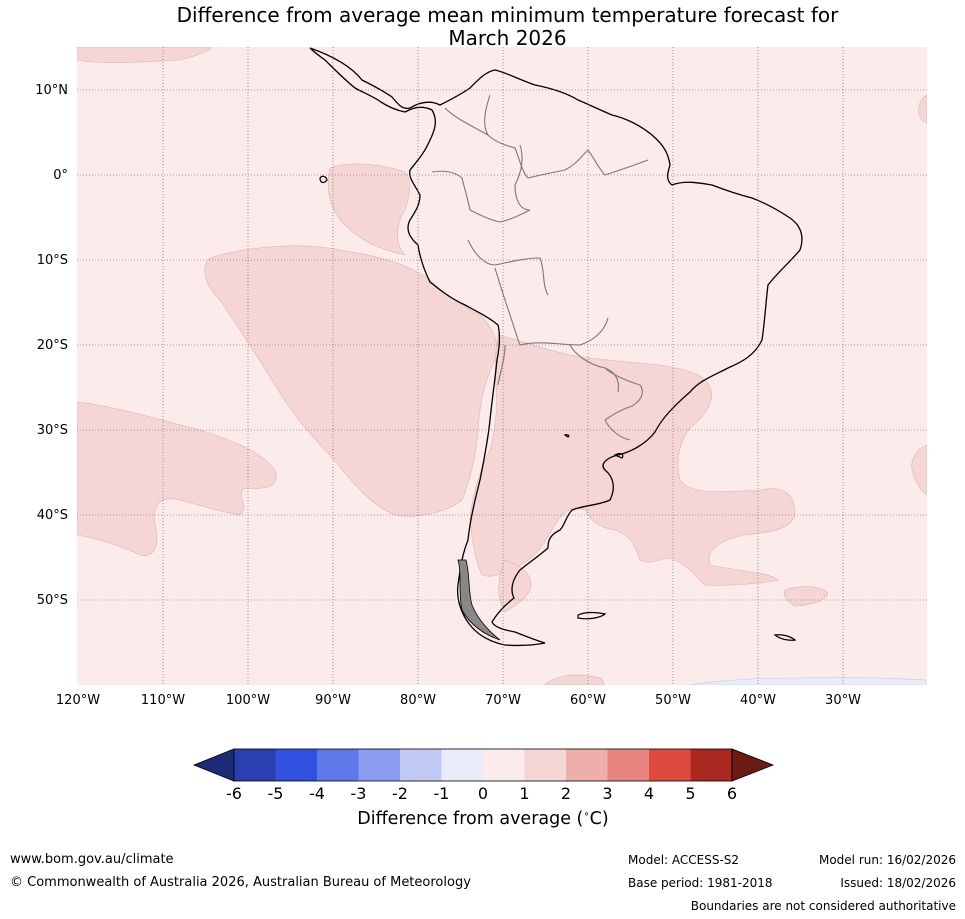 The height and width of the screenshot is (919, 965). What do you see at coordinates (351, 381) in the screenshot?
I see `anomaly-region-peru-chile` at bounding box center [351, 381].